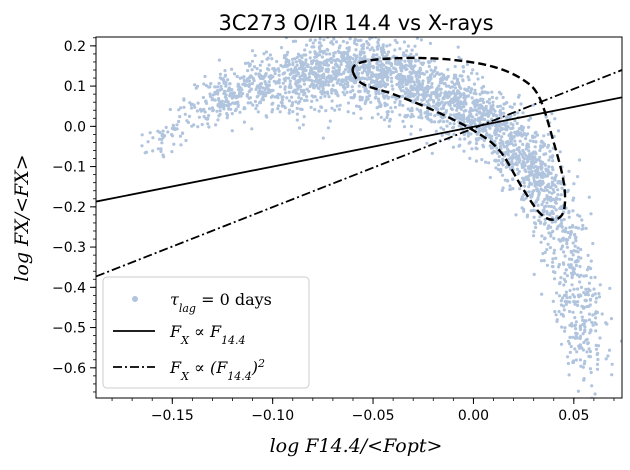 Image resolution: width=630 pixels, height=470 pixels. I want to click on y-axis-label: log FX/<FX>, so click(22, 217).